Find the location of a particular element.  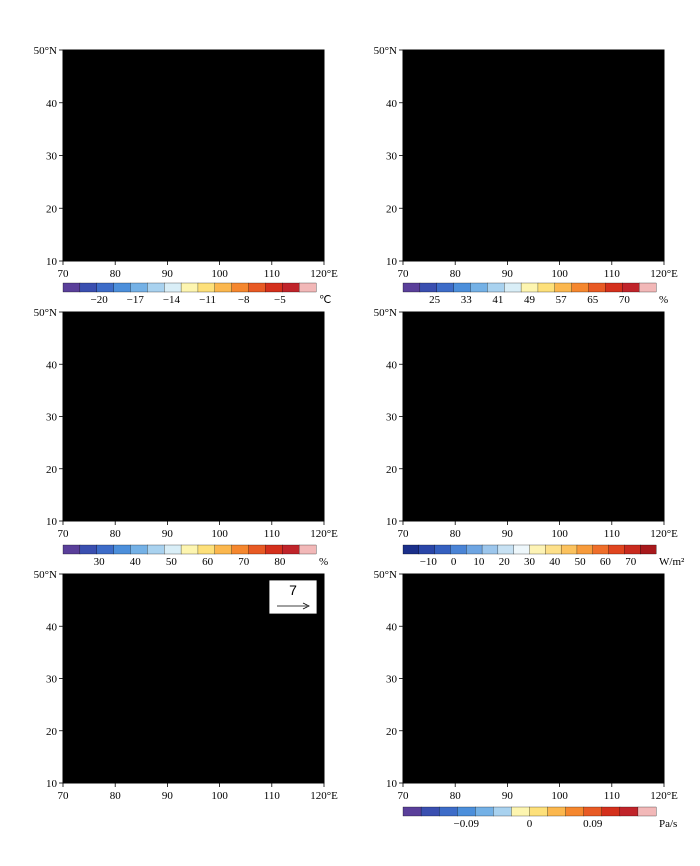

colorbar-label: 65 is located at coordinates (593, 300).